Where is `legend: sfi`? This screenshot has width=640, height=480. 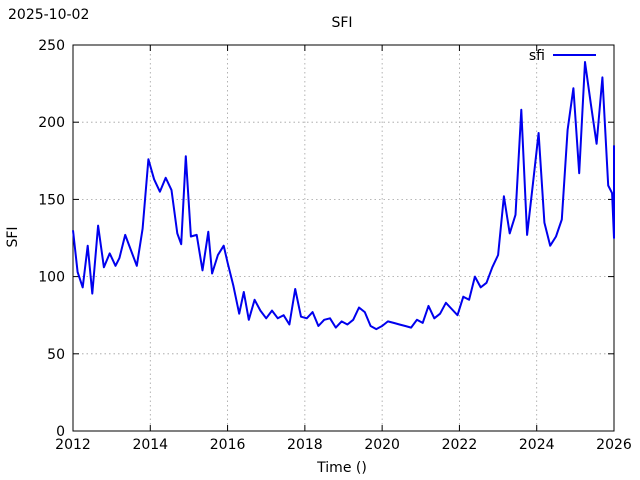 legend: sfi is located at coordinates (562, 56).